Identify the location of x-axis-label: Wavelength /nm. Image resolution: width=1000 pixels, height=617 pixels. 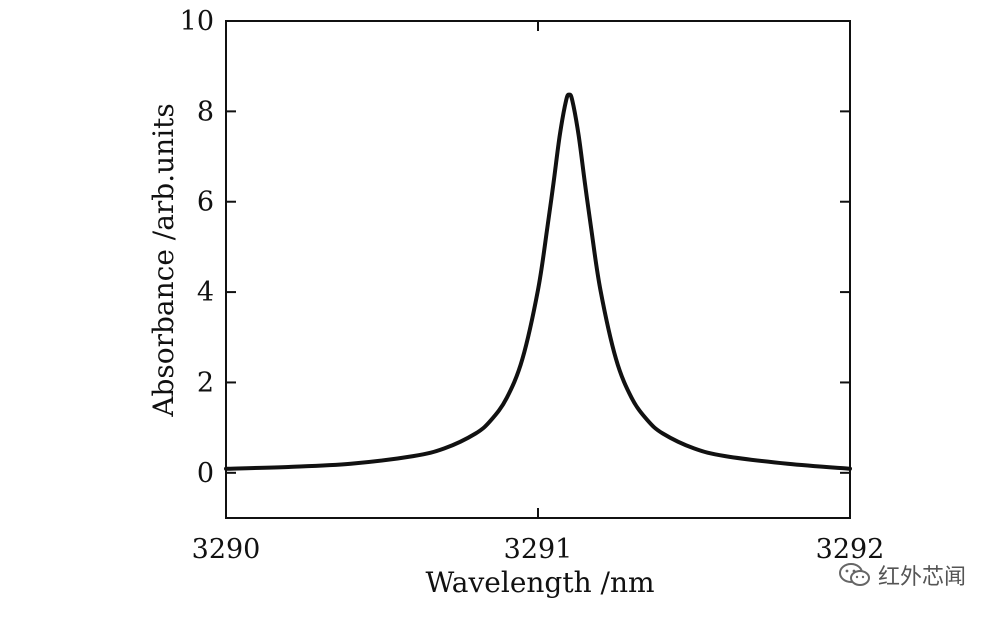
(539, 582).